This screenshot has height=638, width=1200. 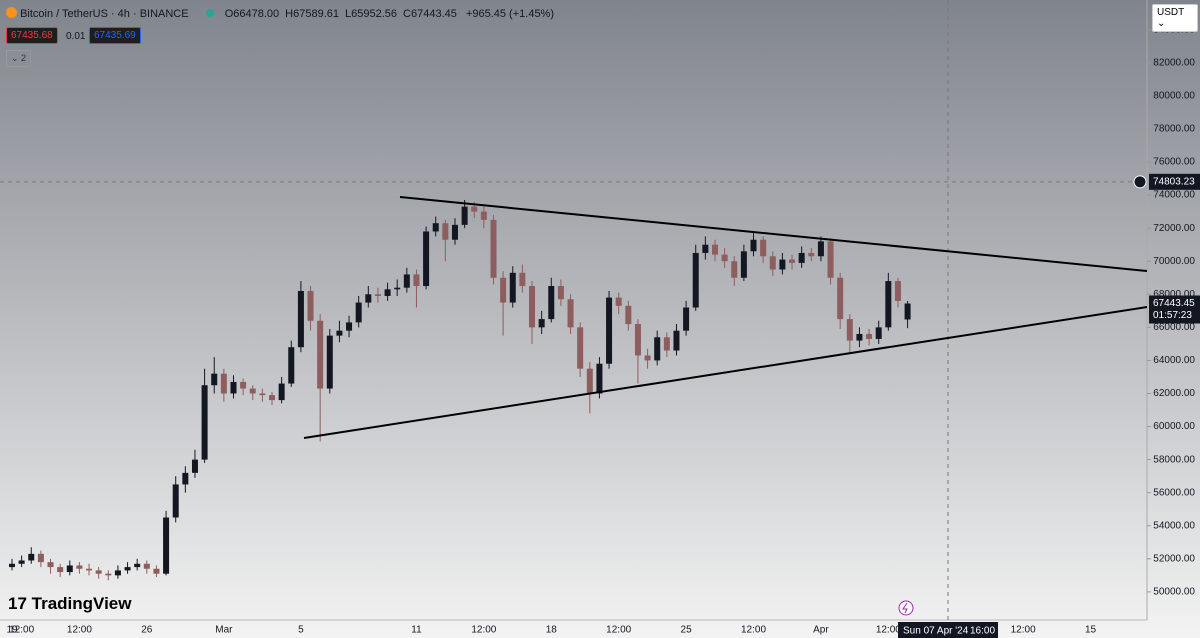 What do you see at coordinates (725, 372) in the screenshot?
I see `trendline-lower` at bounding box center [725, 372].